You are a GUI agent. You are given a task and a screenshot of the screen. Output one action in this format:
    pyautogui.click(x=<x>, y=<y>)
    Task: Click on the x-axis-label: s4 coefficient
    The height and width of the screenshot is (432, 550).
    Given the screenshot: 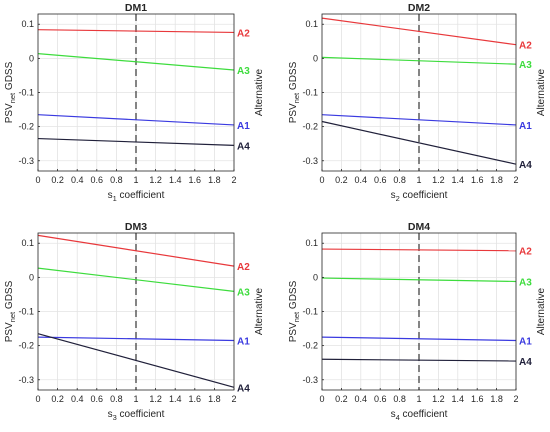 What is the action you would take?
    pyautogui.click(x=419, y=415)
    